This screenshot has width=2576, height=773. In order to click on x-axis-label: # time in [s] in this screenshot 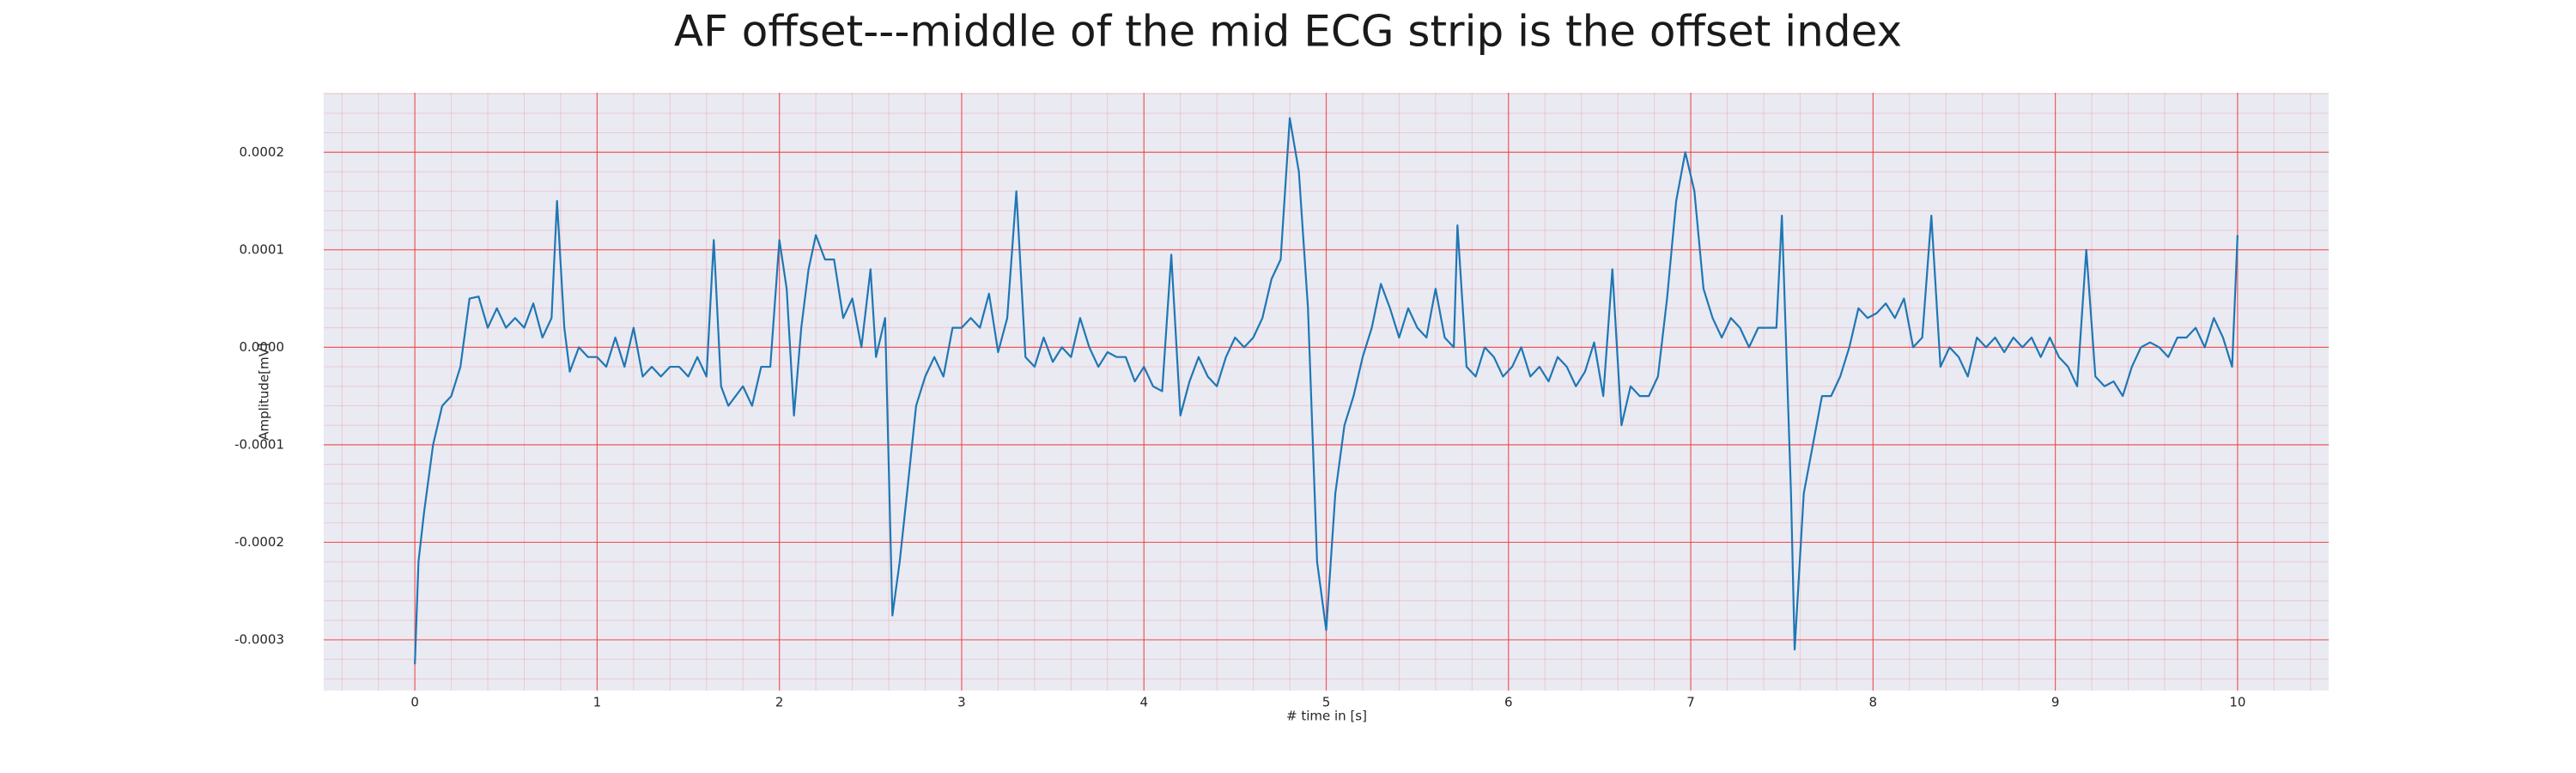, I will do `click(1327, 716)`.